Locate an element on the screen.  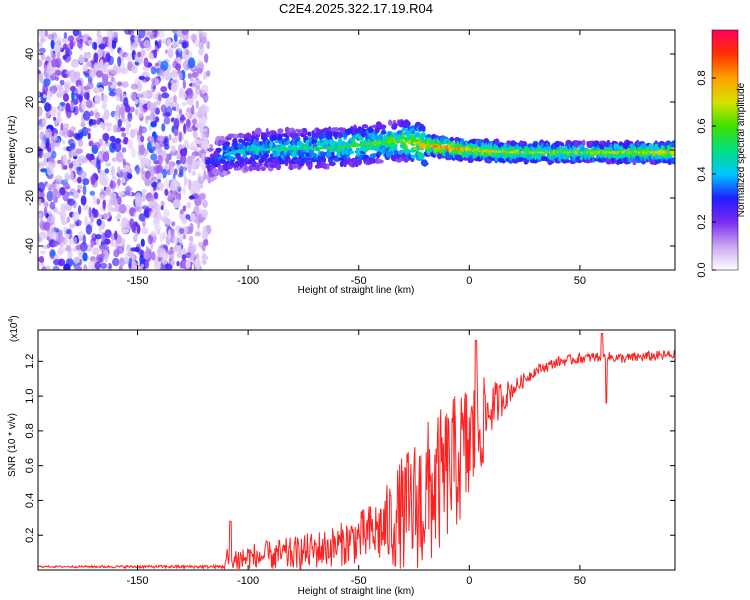
colorbar-ticks: 0.0 0.2 0.4 0.6 0.8 is located at coordinates (706, 174).